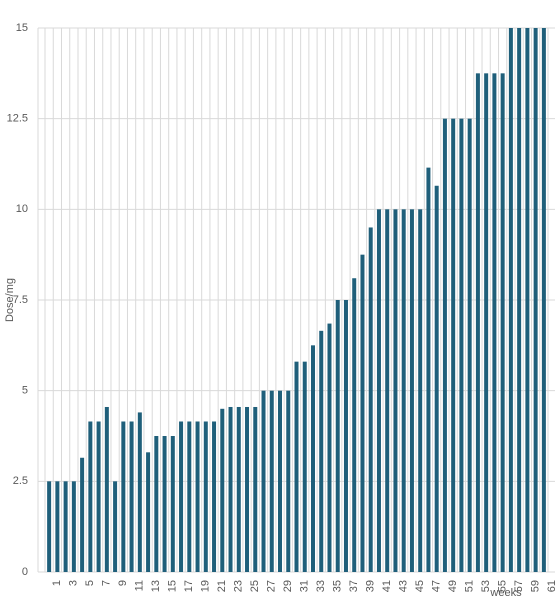 This screenshot has width=555, height=600. I want to click on x-tick-label: 49, so click(453, 586).